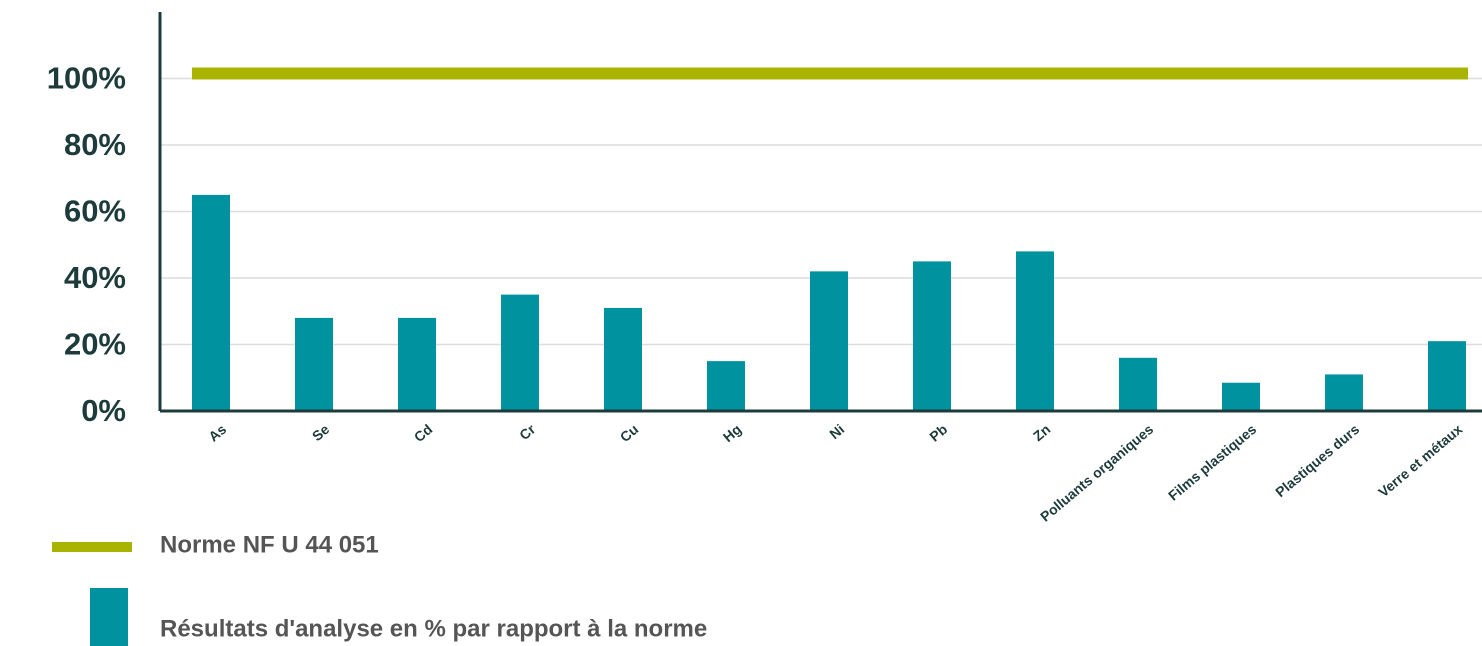  I want to click on x-tick-label: Pb, so click(938, 433).